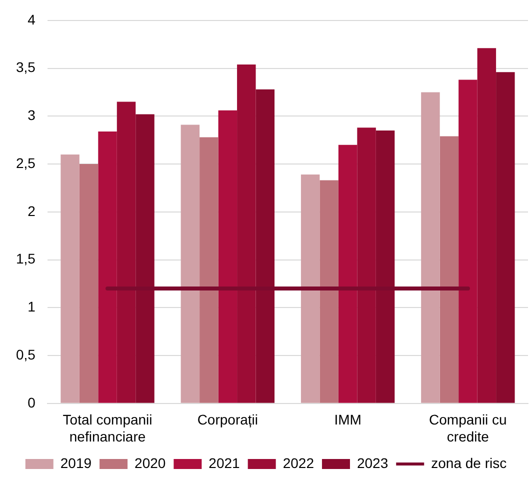  I want to click on x-tick-label: Corporații, so click(227, 420).